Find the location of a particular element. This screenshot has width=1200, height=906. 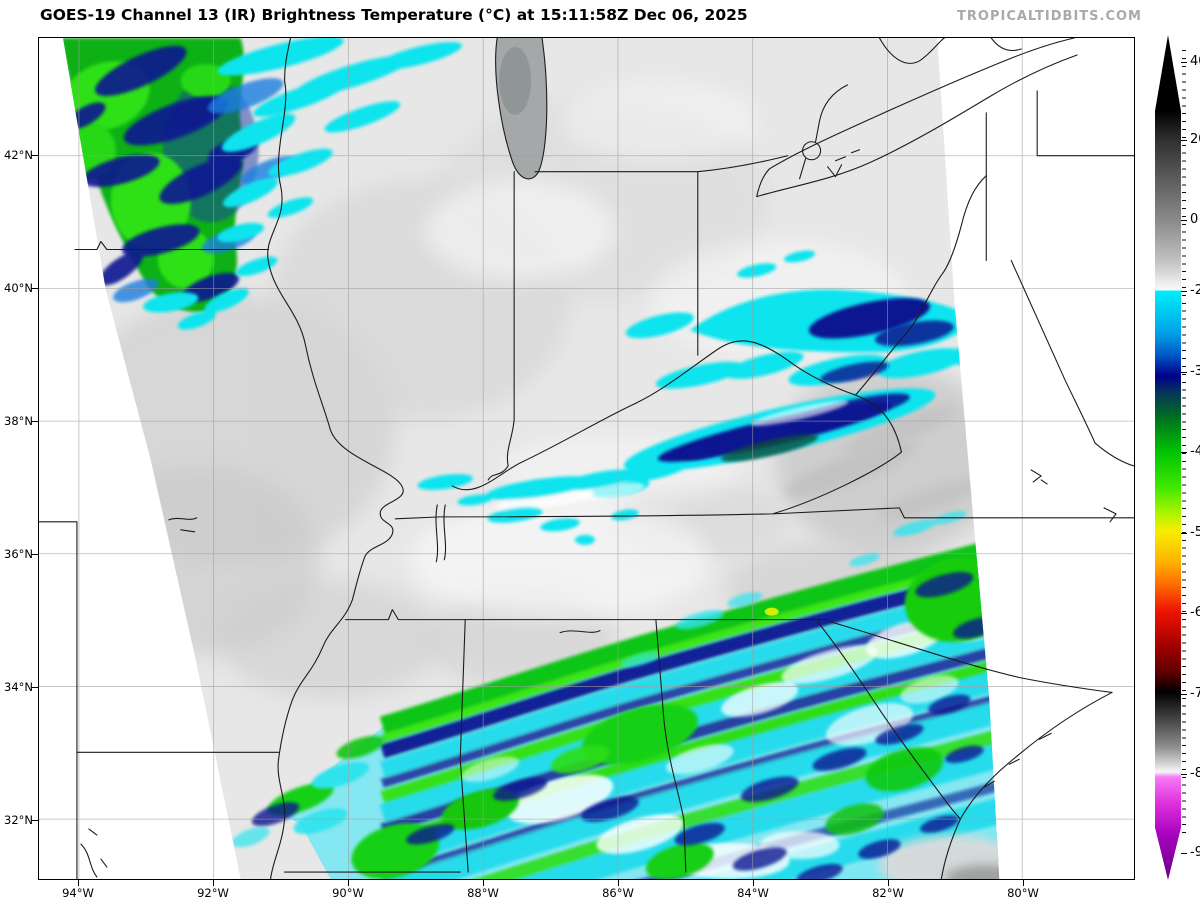

lat-label: 32°N is located at coordinates (18, 820).